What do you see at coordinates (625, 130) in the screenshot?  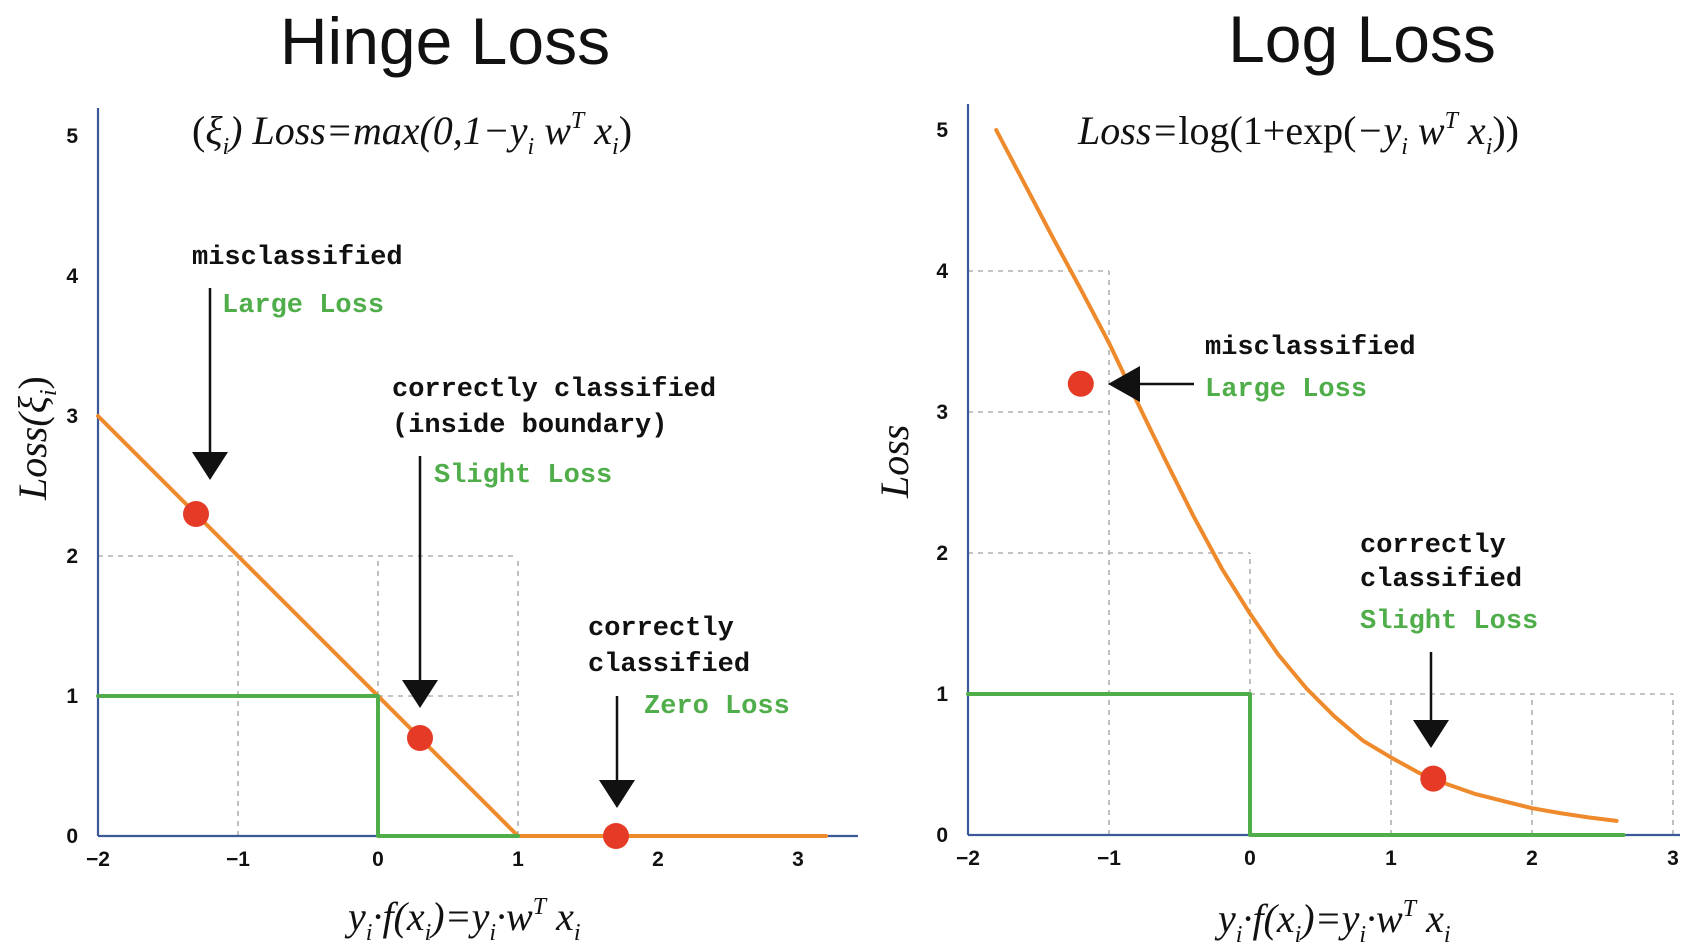 I see `hinge-formula-part: )` at bounding box center [625, 130].